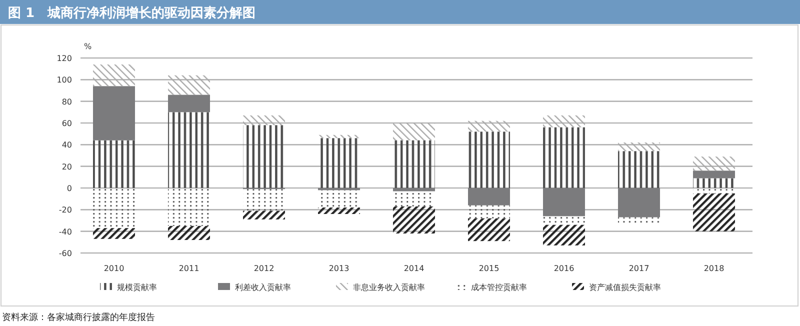 This screenshot has width=800, height=326. What do you see at coordinates (65, 231) in the screenshot?
I see `y-tick-label: -40` at bounding box center [65, 231].